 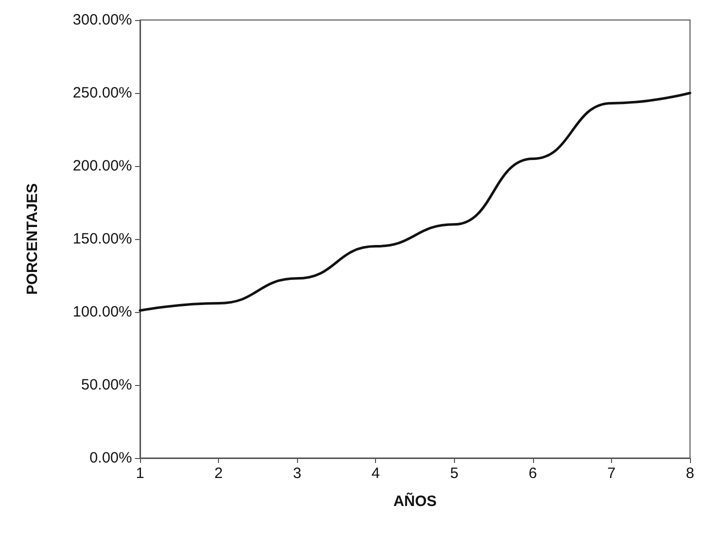 I want to click on y-axis-title: PORCENTAJES, so click(x=32, y=239).